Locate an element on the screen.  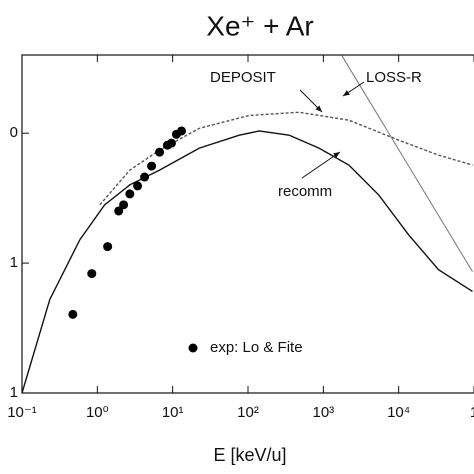
chart-title: Xe⁺ + Ar is located at coordinates (259, 25).